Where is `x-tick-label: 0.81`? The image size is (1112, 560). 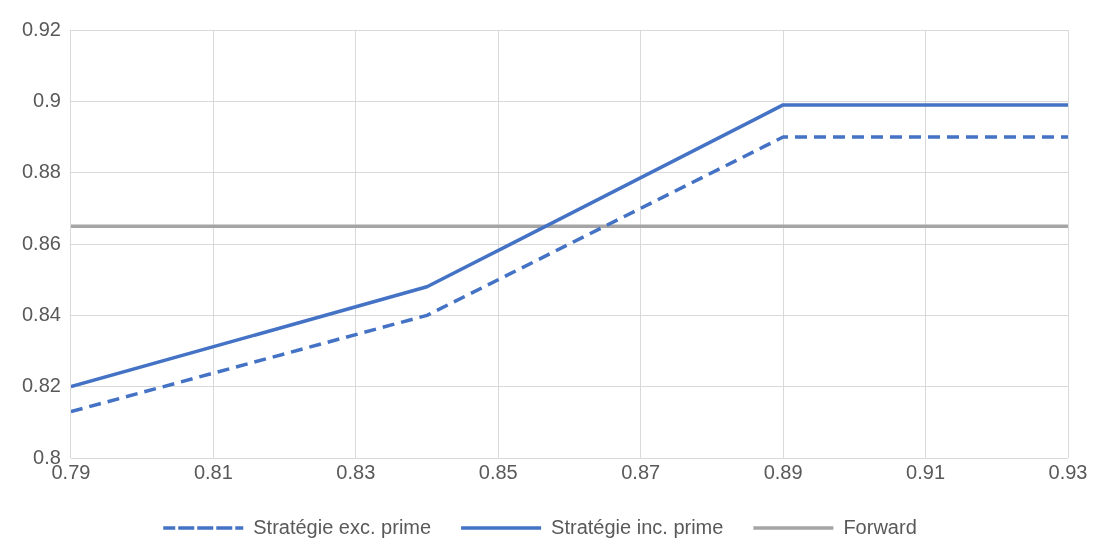
x-tick-label: 0.81 is located at coordinates (213, 471).